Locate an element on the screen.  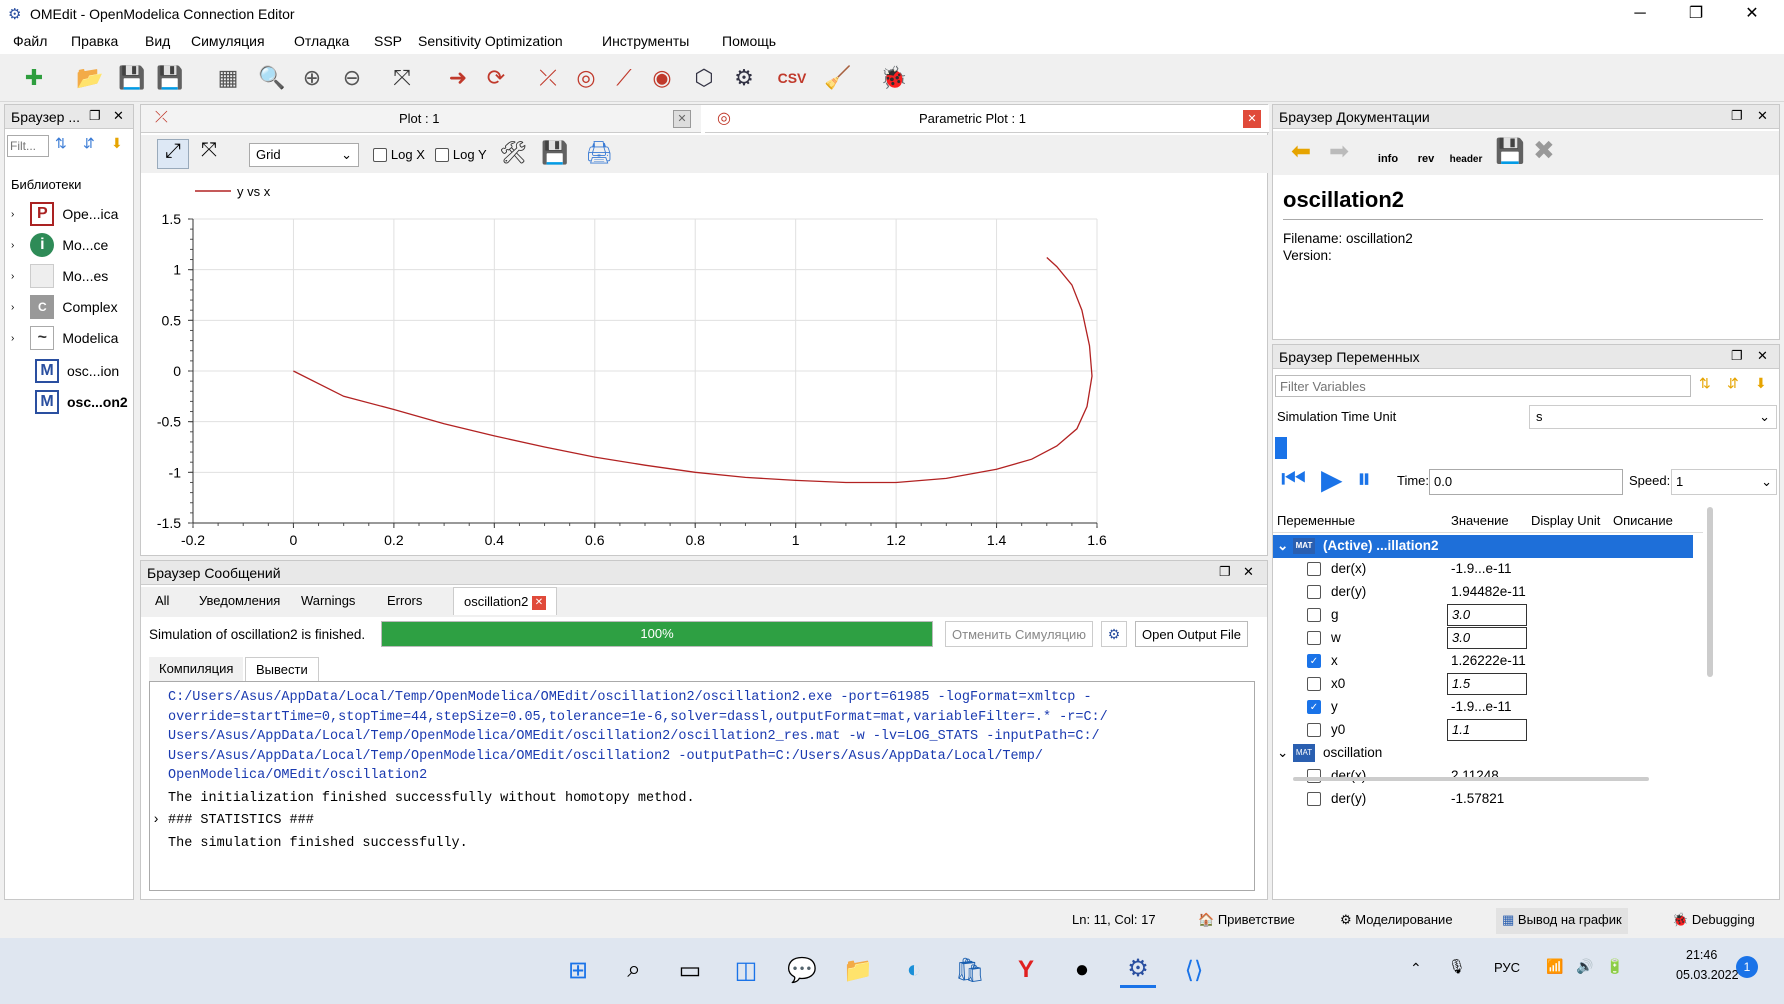
filter-variables-input is located at coordinates (1483, 386).